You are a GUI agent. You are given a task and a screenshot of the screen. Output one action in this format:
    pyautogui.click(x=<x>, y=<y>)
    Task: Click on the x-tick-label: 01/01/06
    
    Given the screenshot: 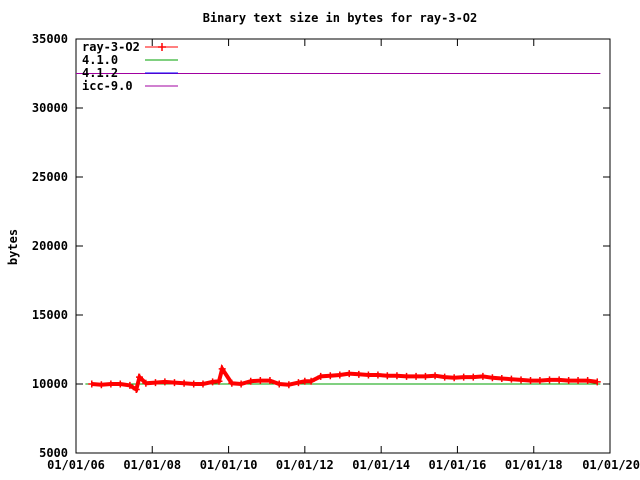 What is the action you would take?
    pyautogui.click(x=76, y=465)
    